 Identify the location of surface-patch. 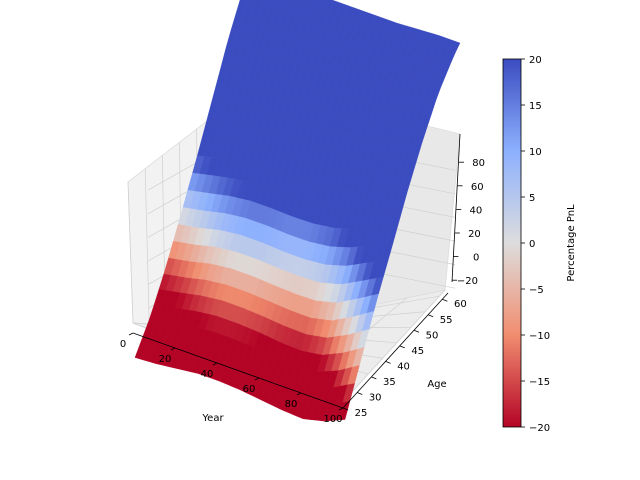
(344, 411).